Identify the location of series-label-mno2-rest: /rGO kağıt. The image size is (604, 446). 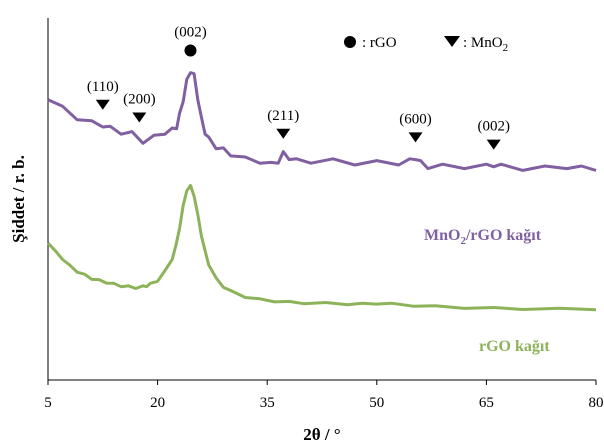
(503, 235).